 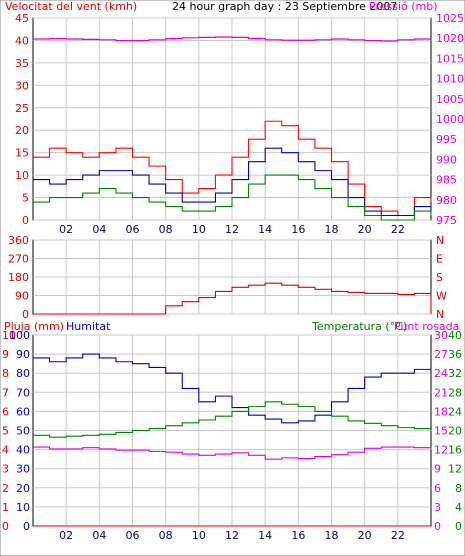 I want to click on pressure-tick-label: 1015, so click(x=450, y=58).